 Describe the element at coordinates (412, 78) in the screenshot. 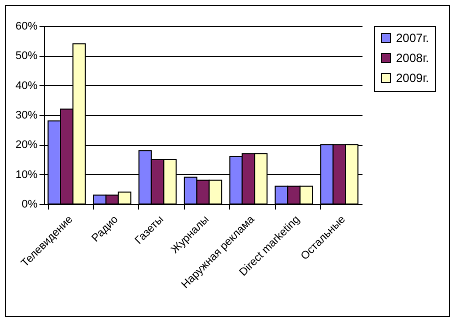

I see `legend-label: 2009г.` at that location.